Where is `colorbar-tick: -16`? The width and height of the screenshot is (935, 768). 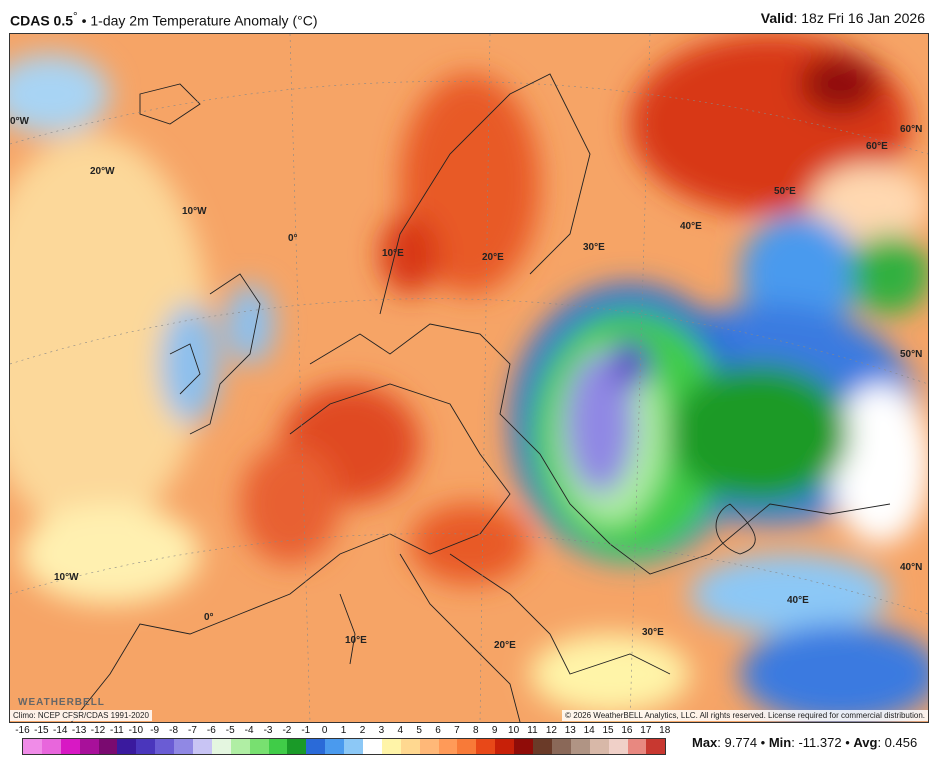 colorbar-tick: -16 is located at coordinates (22, 730).